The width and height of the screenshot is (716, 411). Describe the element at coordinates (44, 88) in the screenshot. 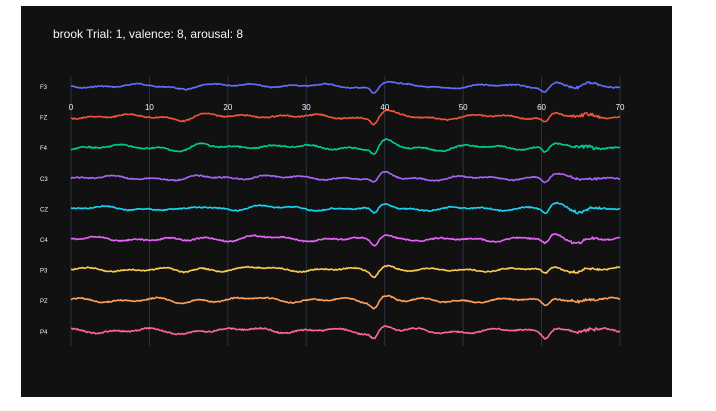

I see `channel-label-f3: F3` at that location.